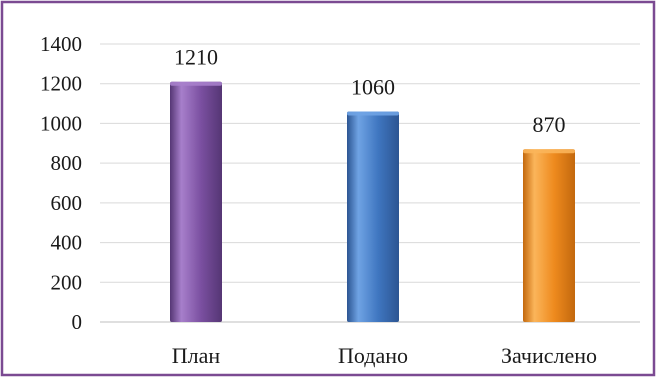 The height and width of the screenshot is (382, 656). What do you see at coordinates (61, 84) in the screenshot?
I see `y-tick-label: 1200` at bounding box center [61, 84].